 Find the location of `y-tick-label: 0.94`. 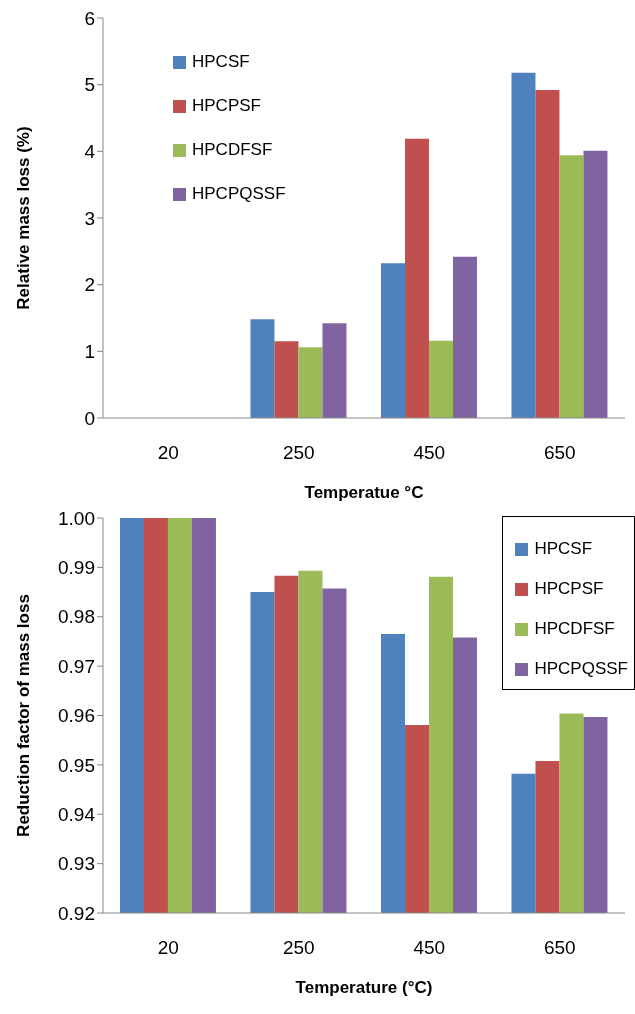

y-tick-label: 0.94 is located at coordinates (77, 814).